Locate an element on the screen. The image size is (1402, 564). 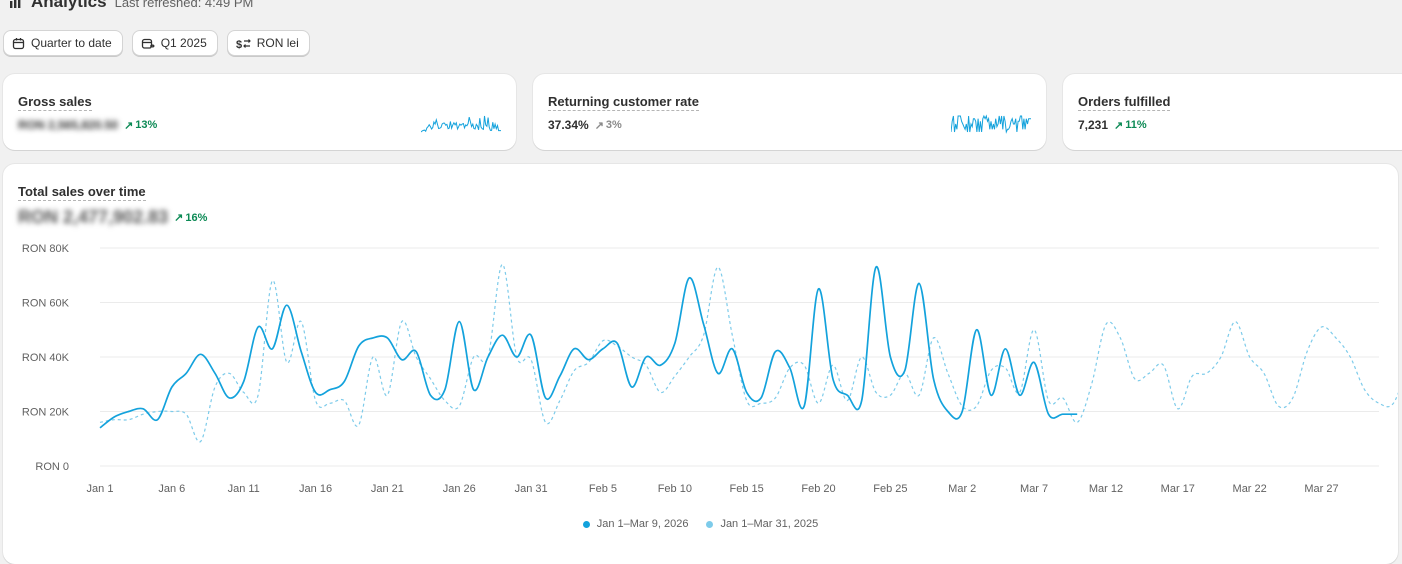
legend-item-current: Jan 1–Mar 9, 2026 is located at coordinates (635, 524).